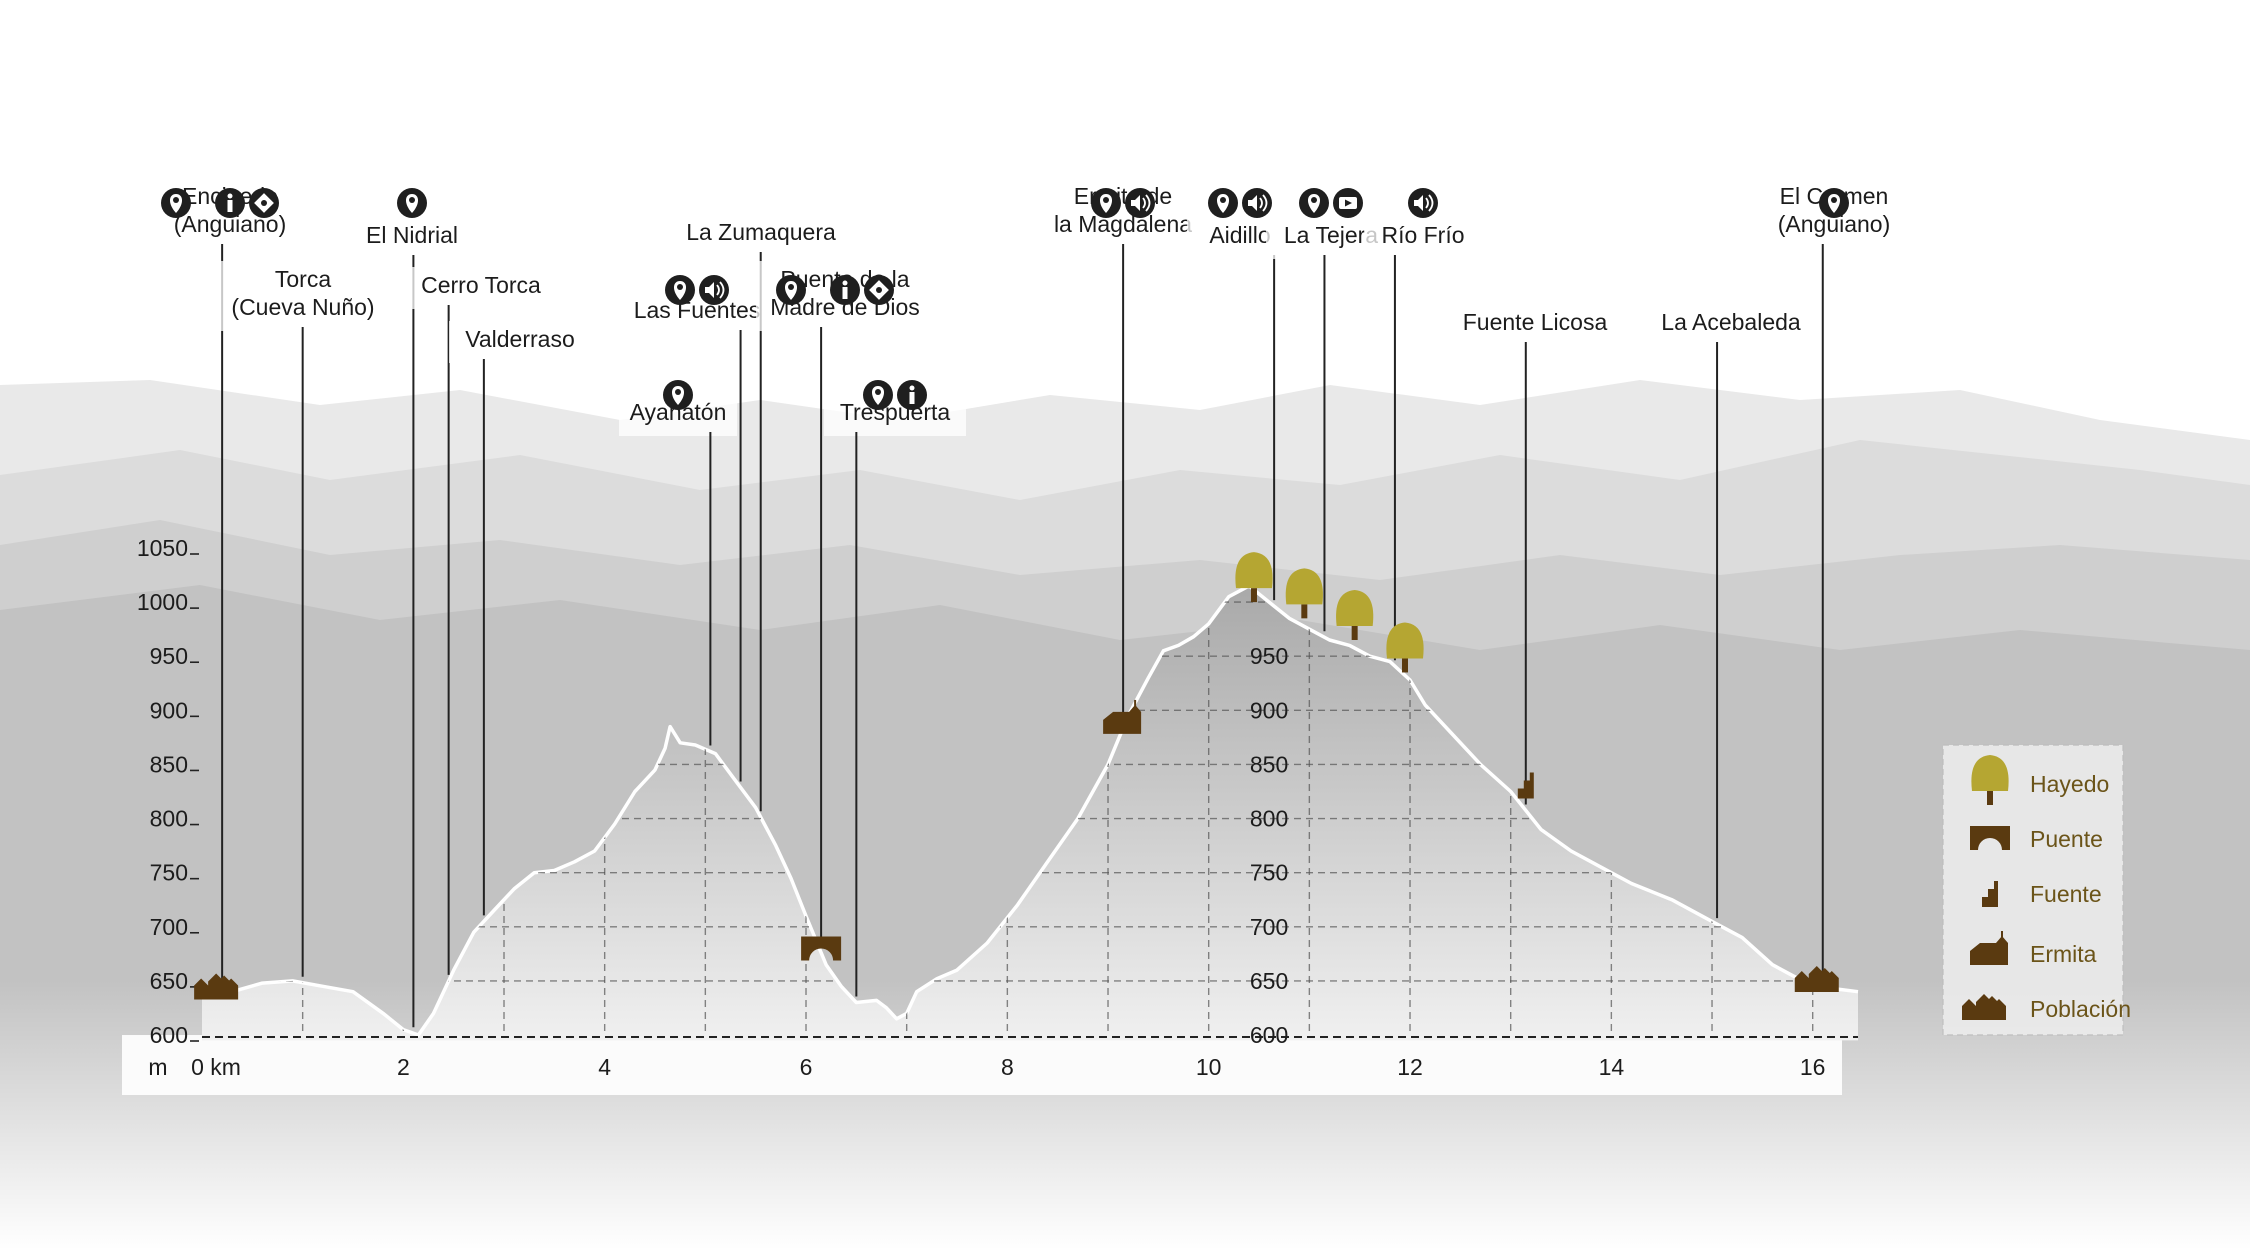 This screenshot has width=2250, height=1250. I want to click on legend-box, so click(2033, 890).